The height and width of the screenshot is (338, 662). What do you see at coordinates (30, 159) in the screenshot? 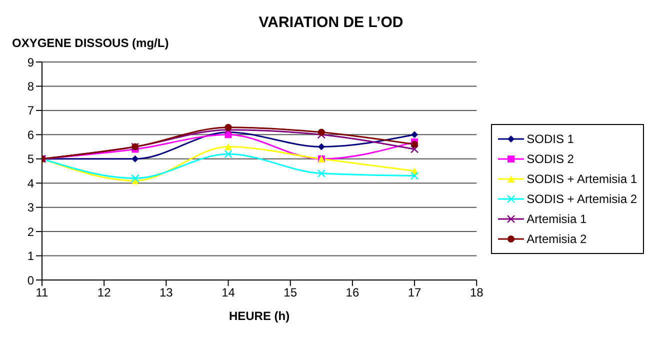
I see `y-tick-label: 5` at bounding box center [30, 159].